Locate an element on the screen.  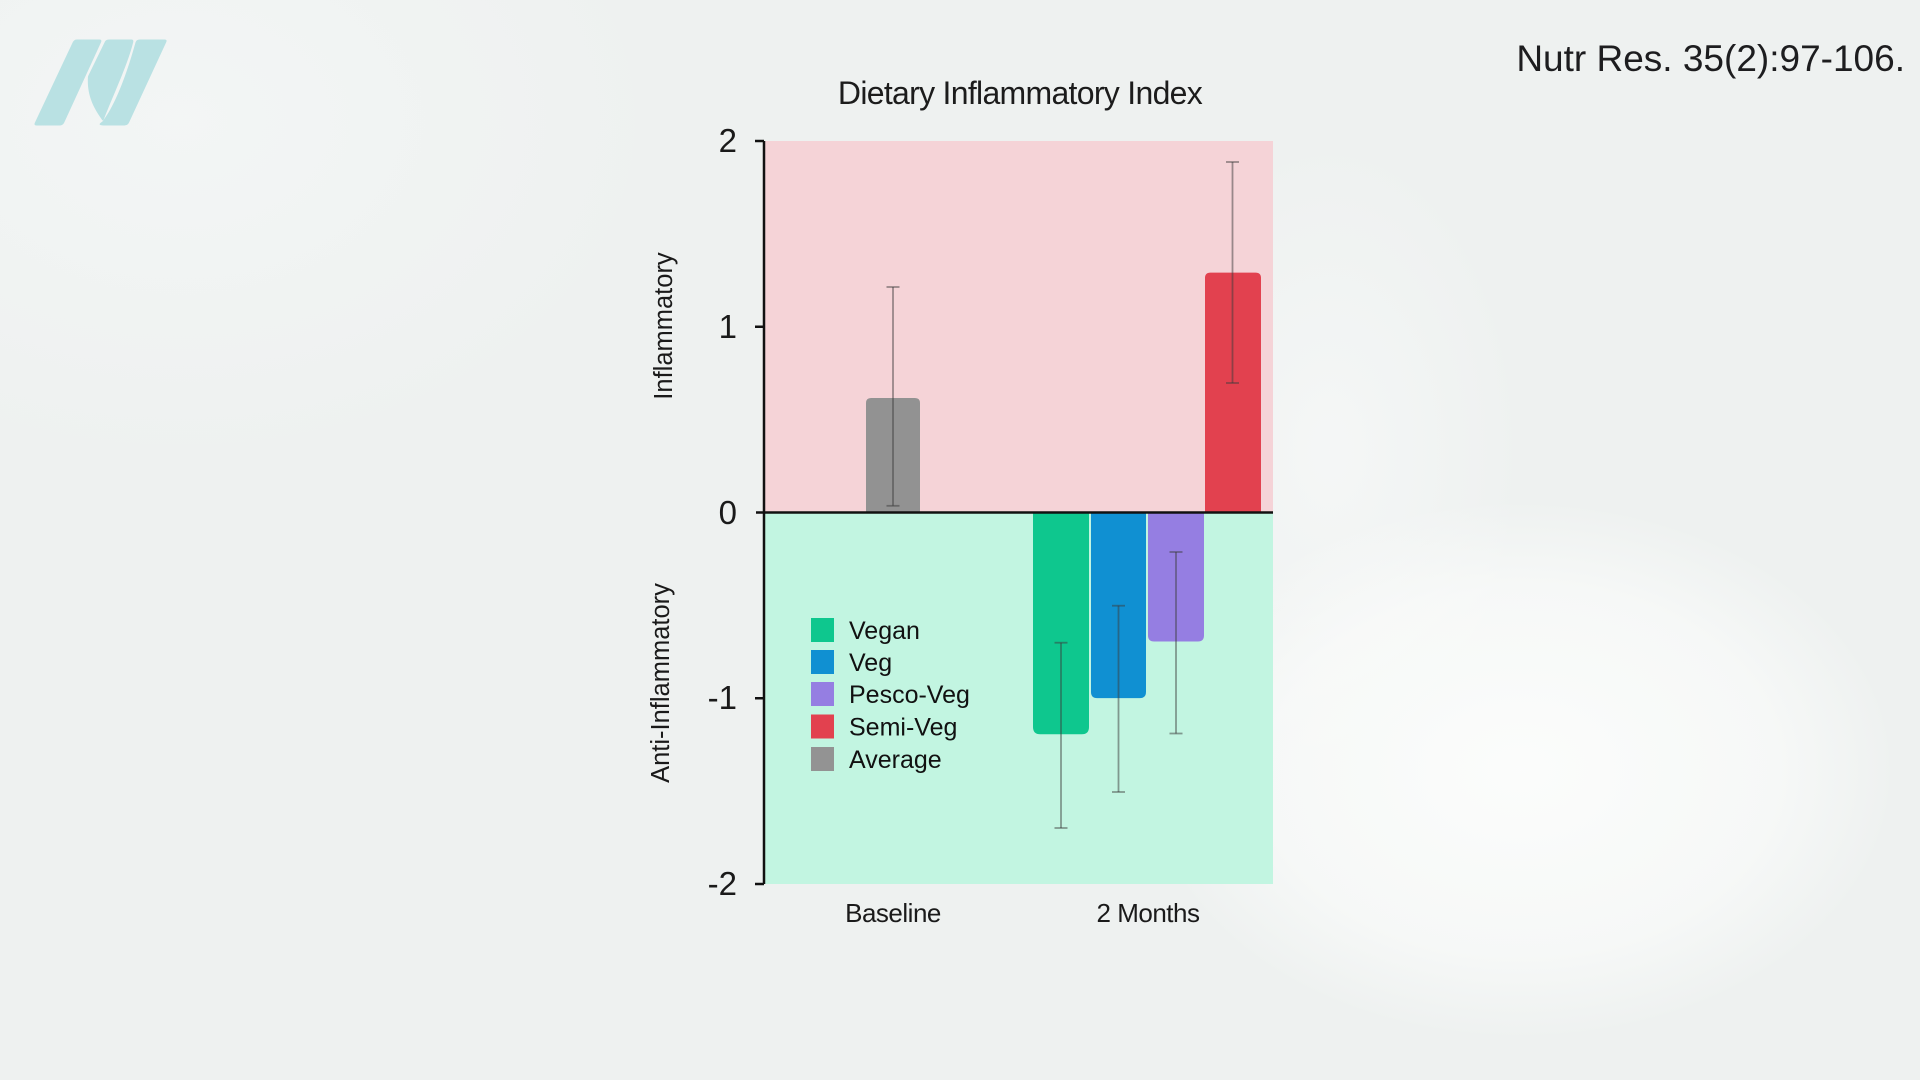
svg-text: 2 is located at coordinates (728, 140).